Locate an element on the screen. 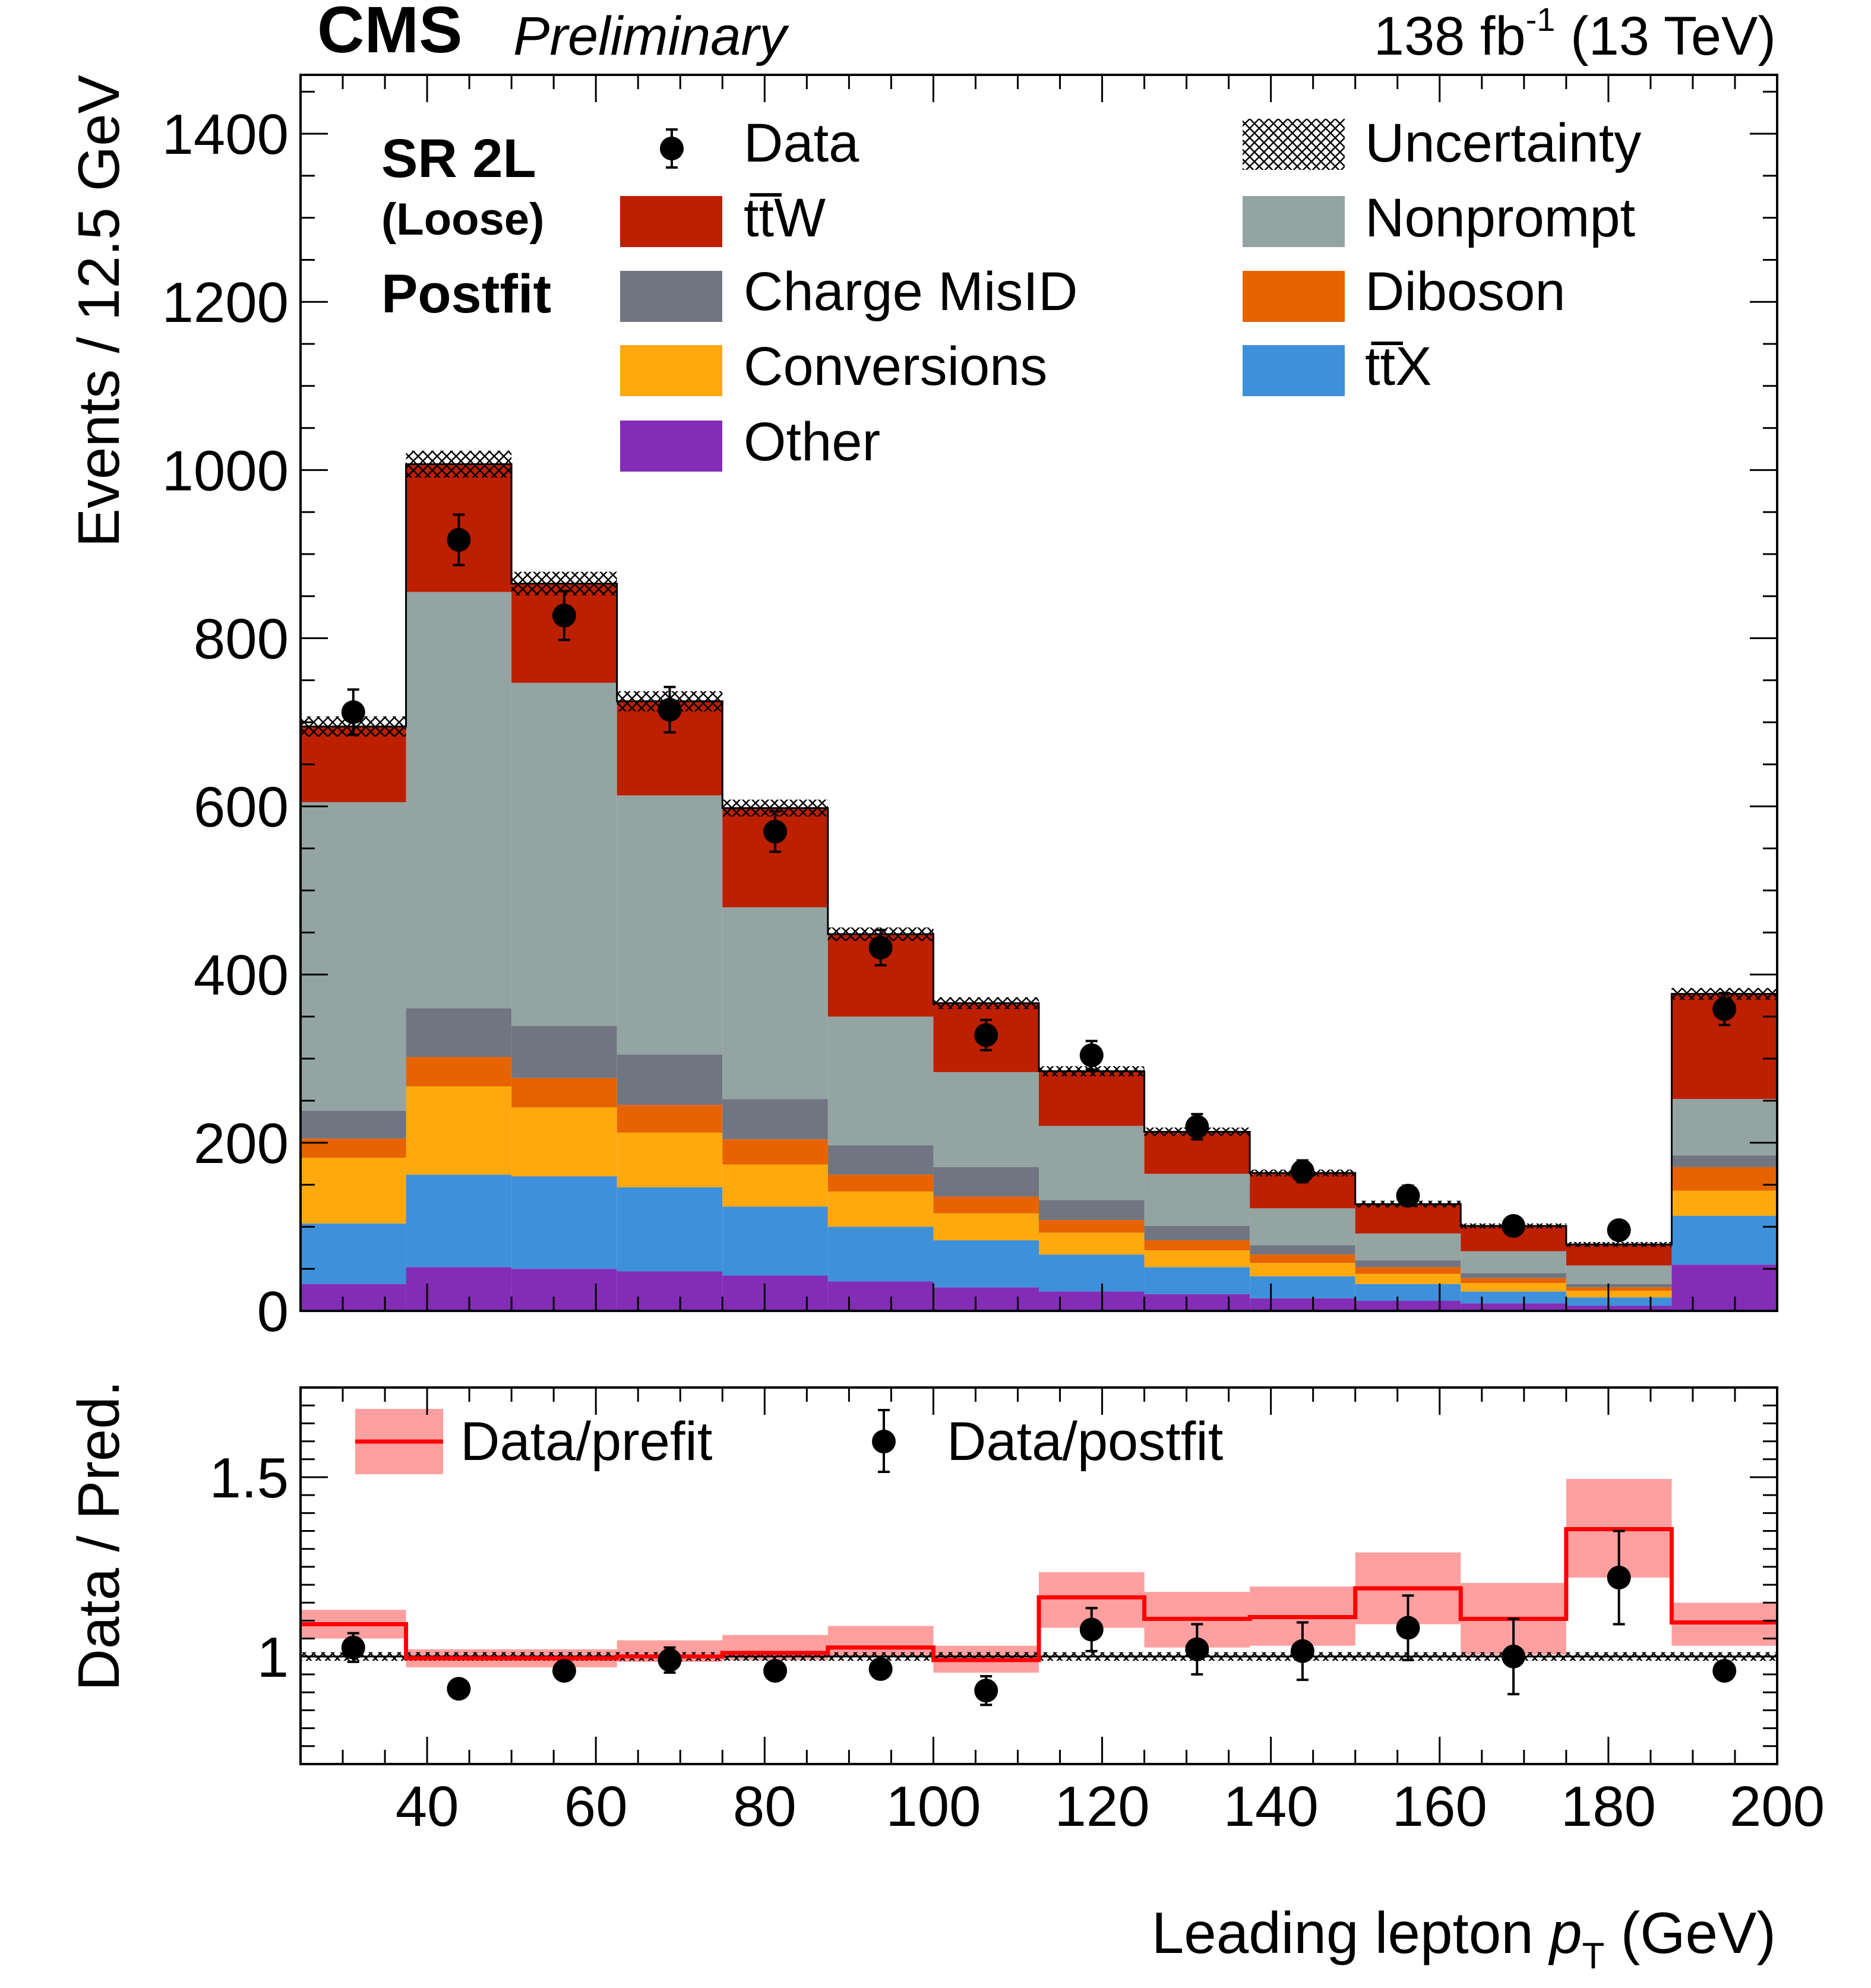 This screenshot has width=1871, height=1988. cms-label: CMS is located at coordinates (389, 33).